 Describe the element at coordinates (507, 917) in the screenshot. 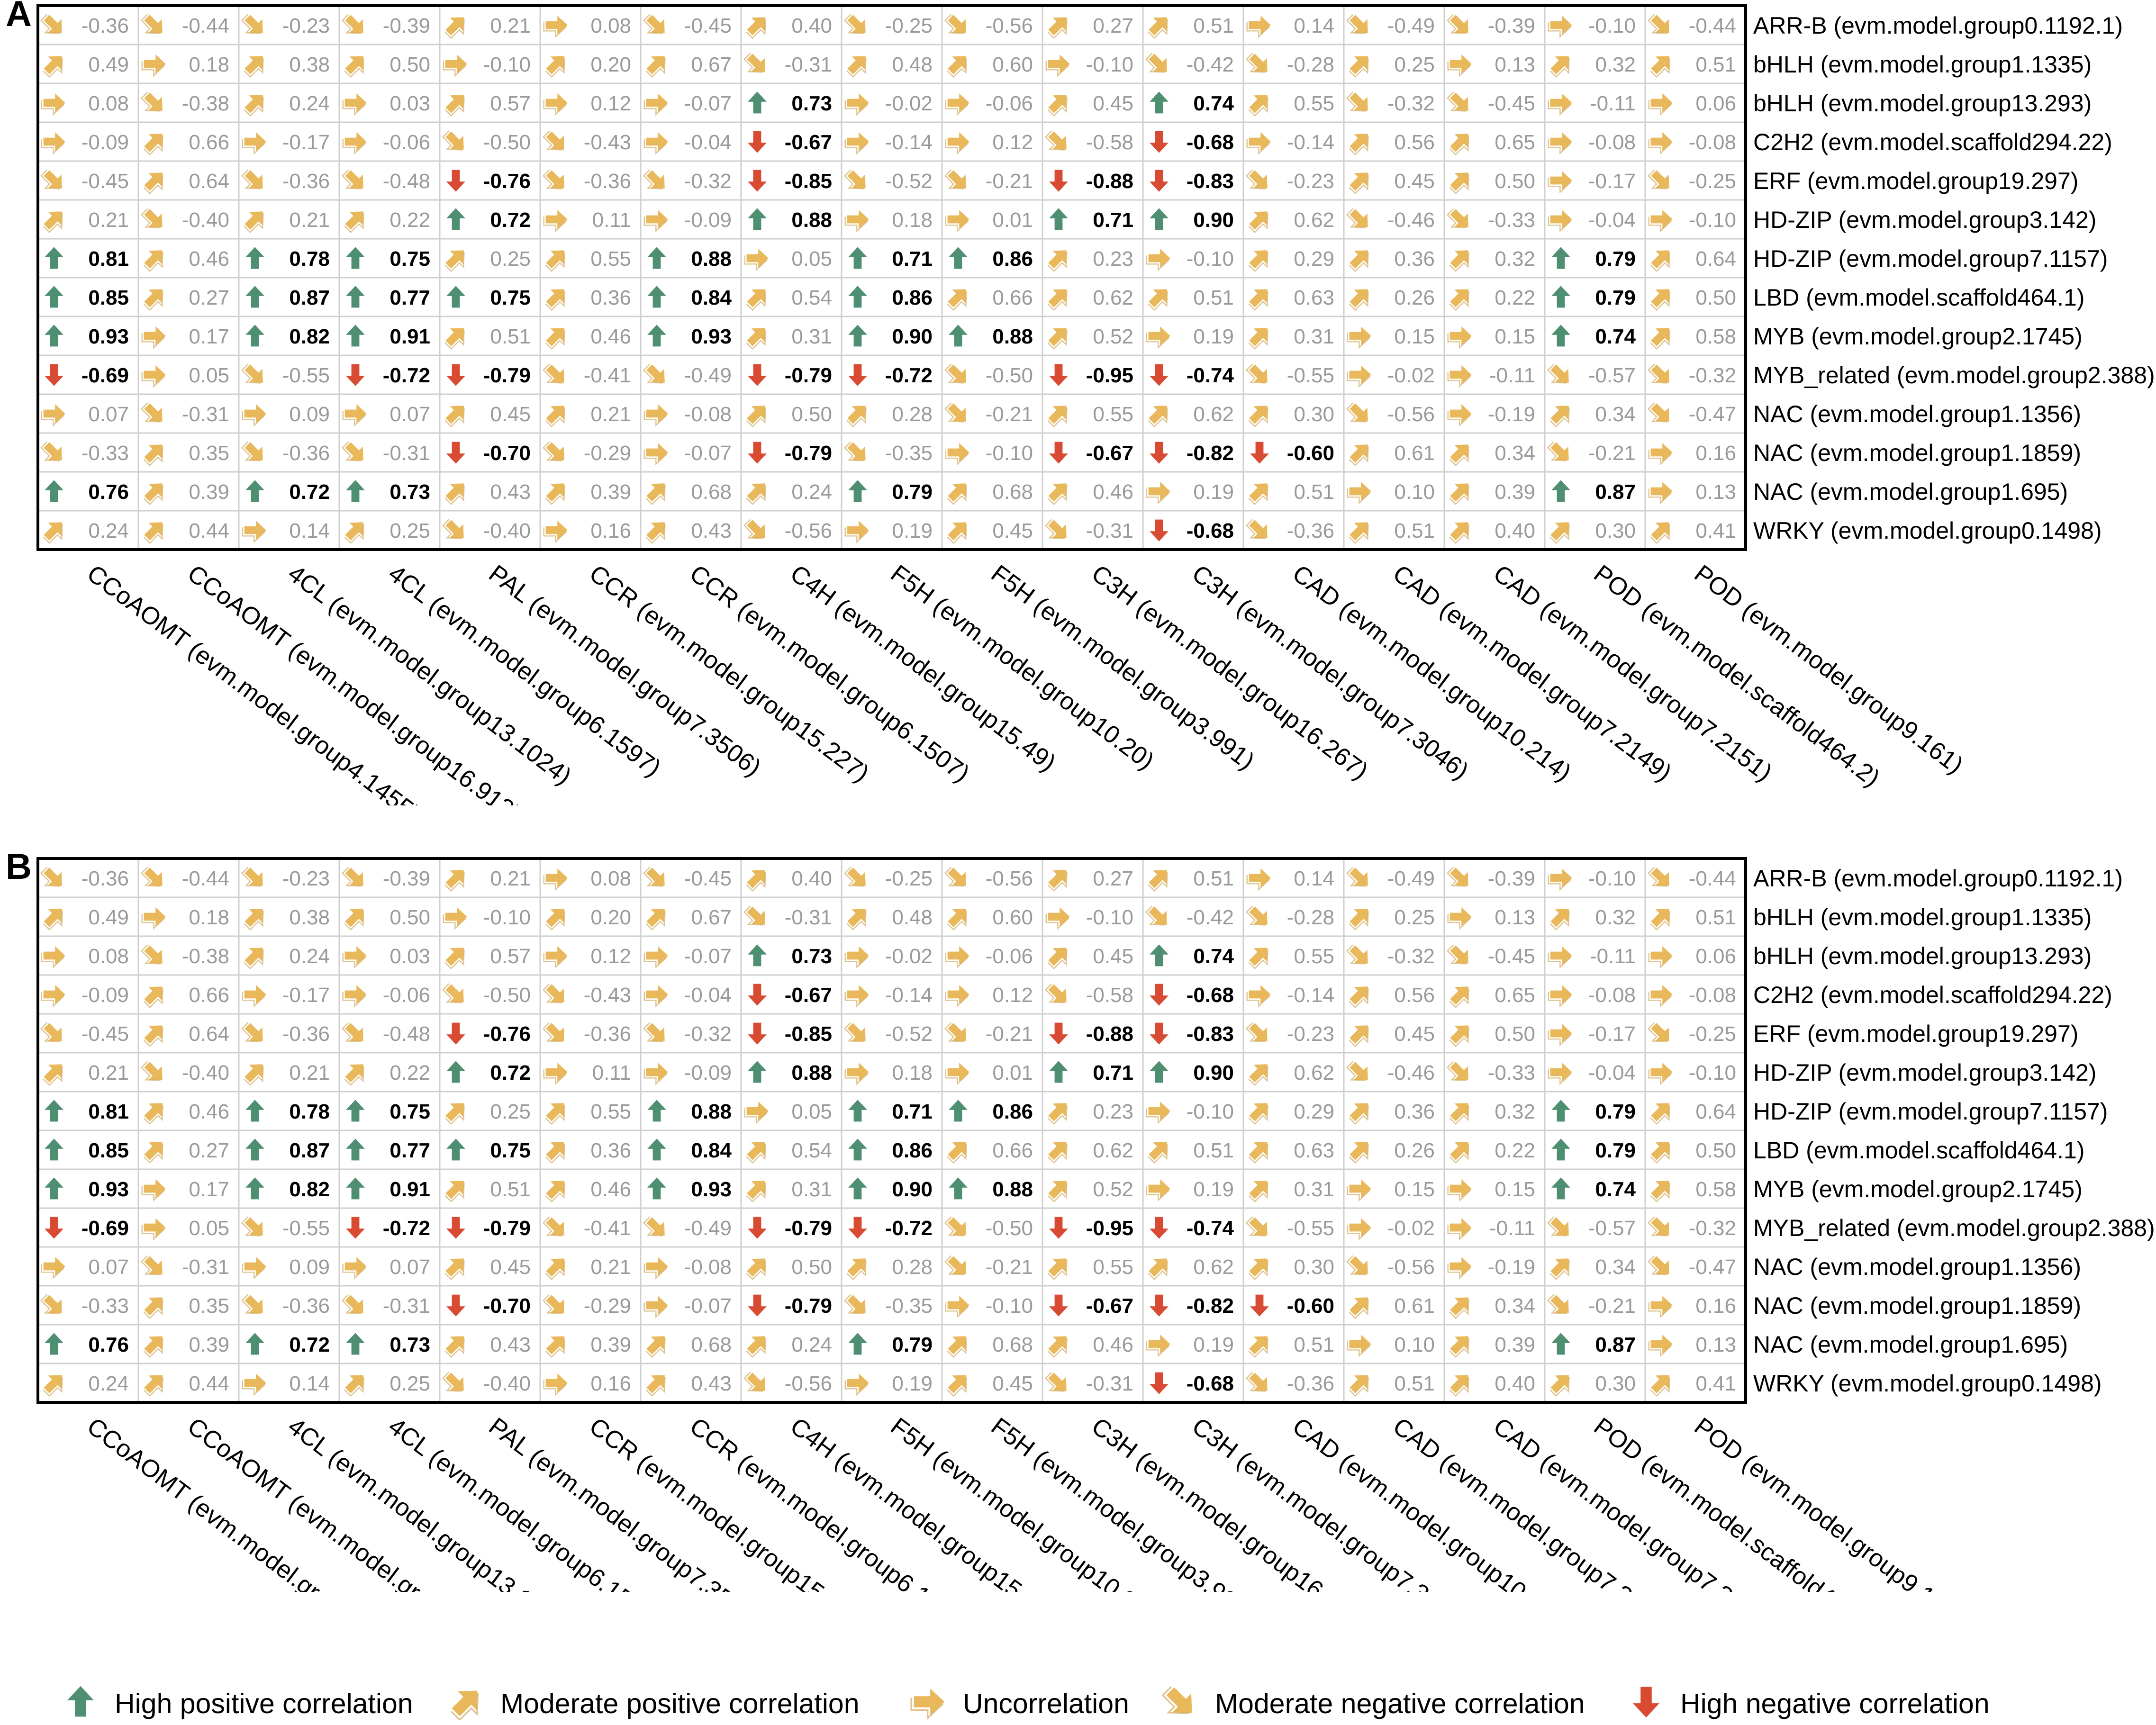

I see `cell-value: -0.10` at that location.